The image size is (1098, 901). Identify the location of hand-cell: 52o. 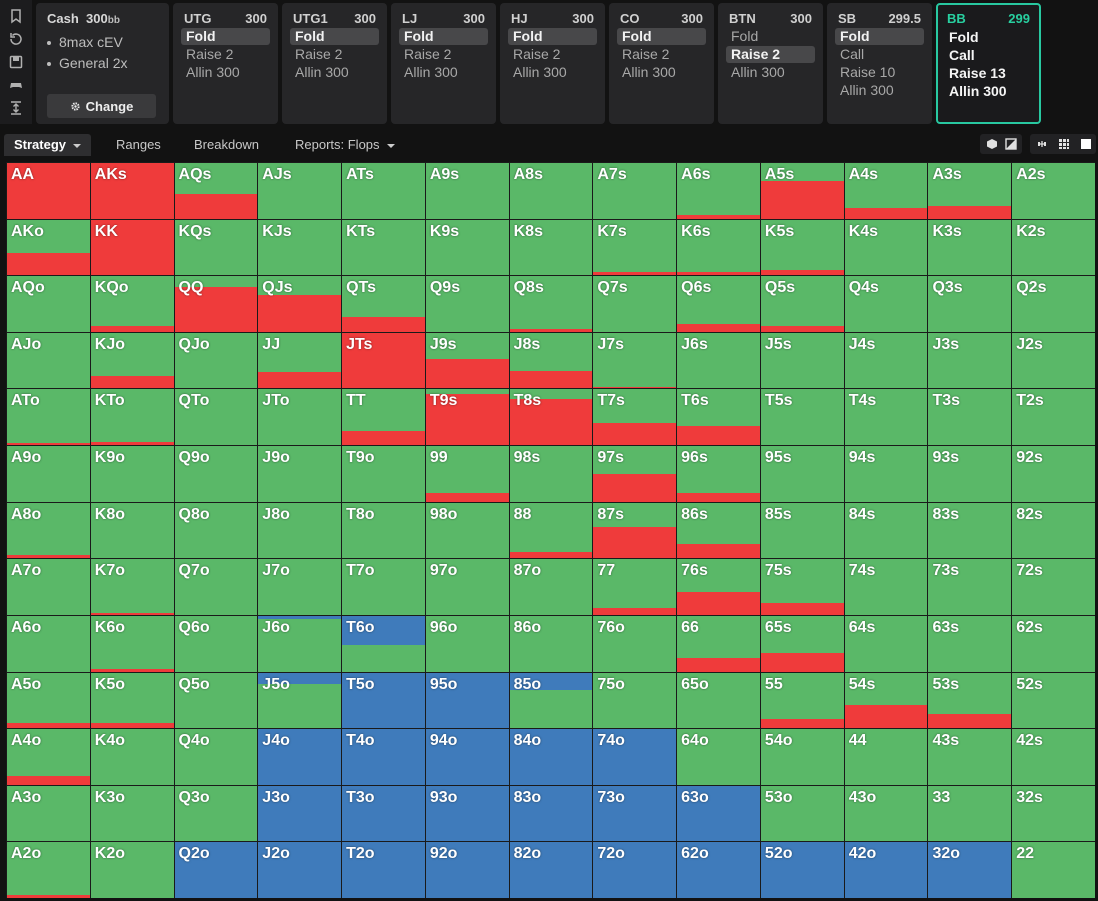
(802, 870).